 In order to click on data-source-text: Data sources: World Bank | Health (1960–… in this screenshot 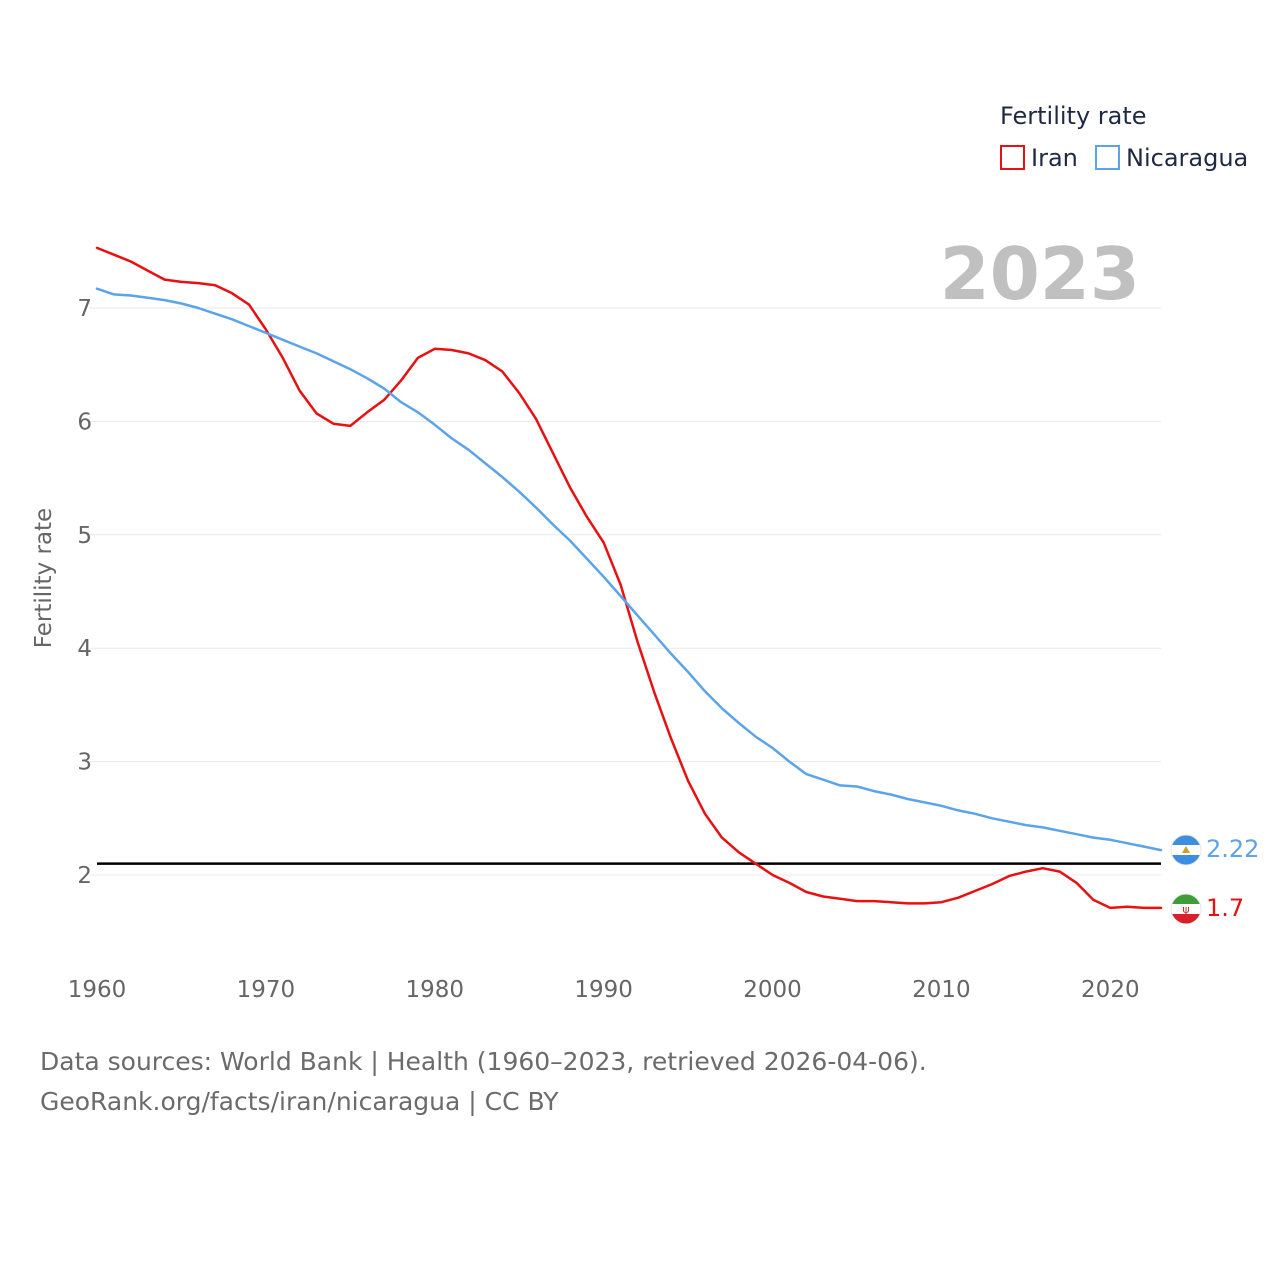, I will do `click(483, 1061)`.